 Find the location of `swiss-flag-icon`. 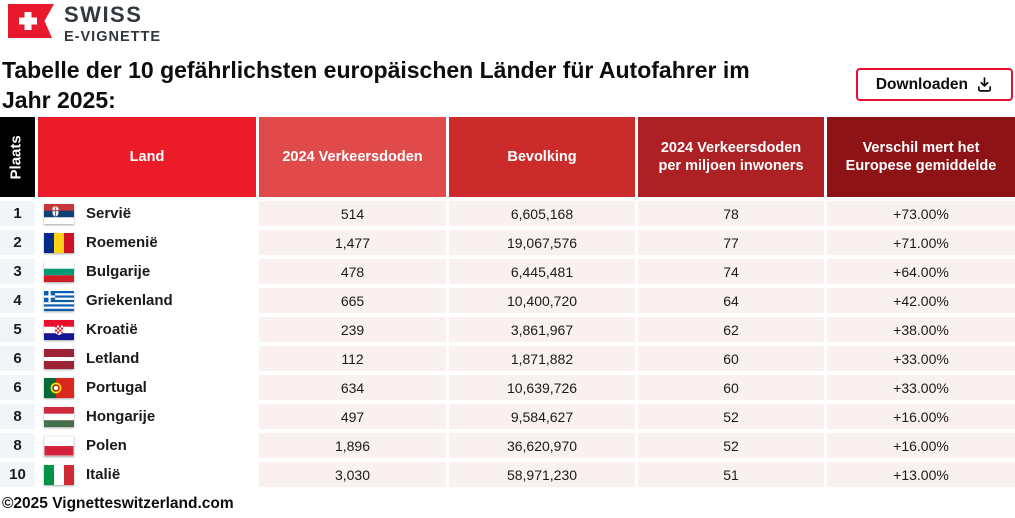

swiss-flag-icon is located at coordinates (31, 21).